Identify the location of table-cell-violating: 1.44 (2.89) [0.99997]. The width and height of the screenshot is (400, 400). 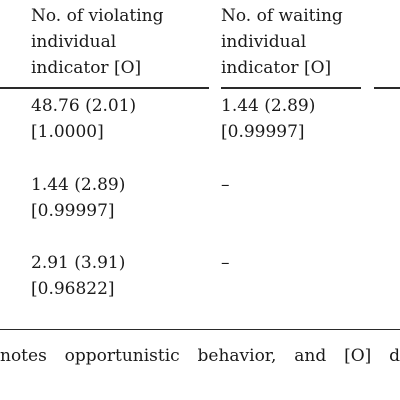
(78, 198).